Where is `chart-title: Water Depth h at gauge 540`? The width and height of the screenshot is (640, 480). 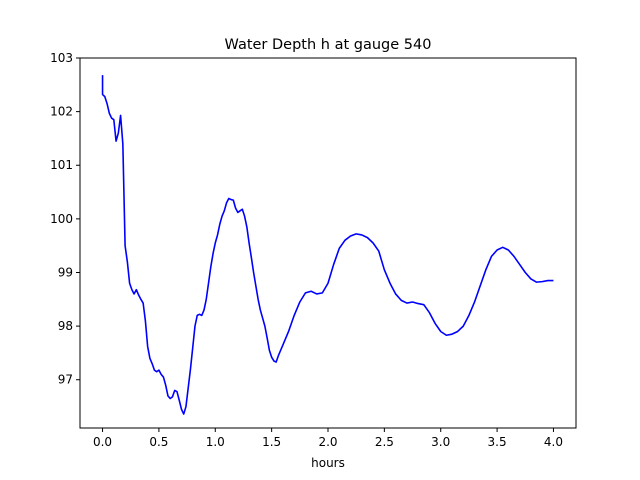 chart-title: Water Depth h at gauge 540 is located at coordinates (328, 45).